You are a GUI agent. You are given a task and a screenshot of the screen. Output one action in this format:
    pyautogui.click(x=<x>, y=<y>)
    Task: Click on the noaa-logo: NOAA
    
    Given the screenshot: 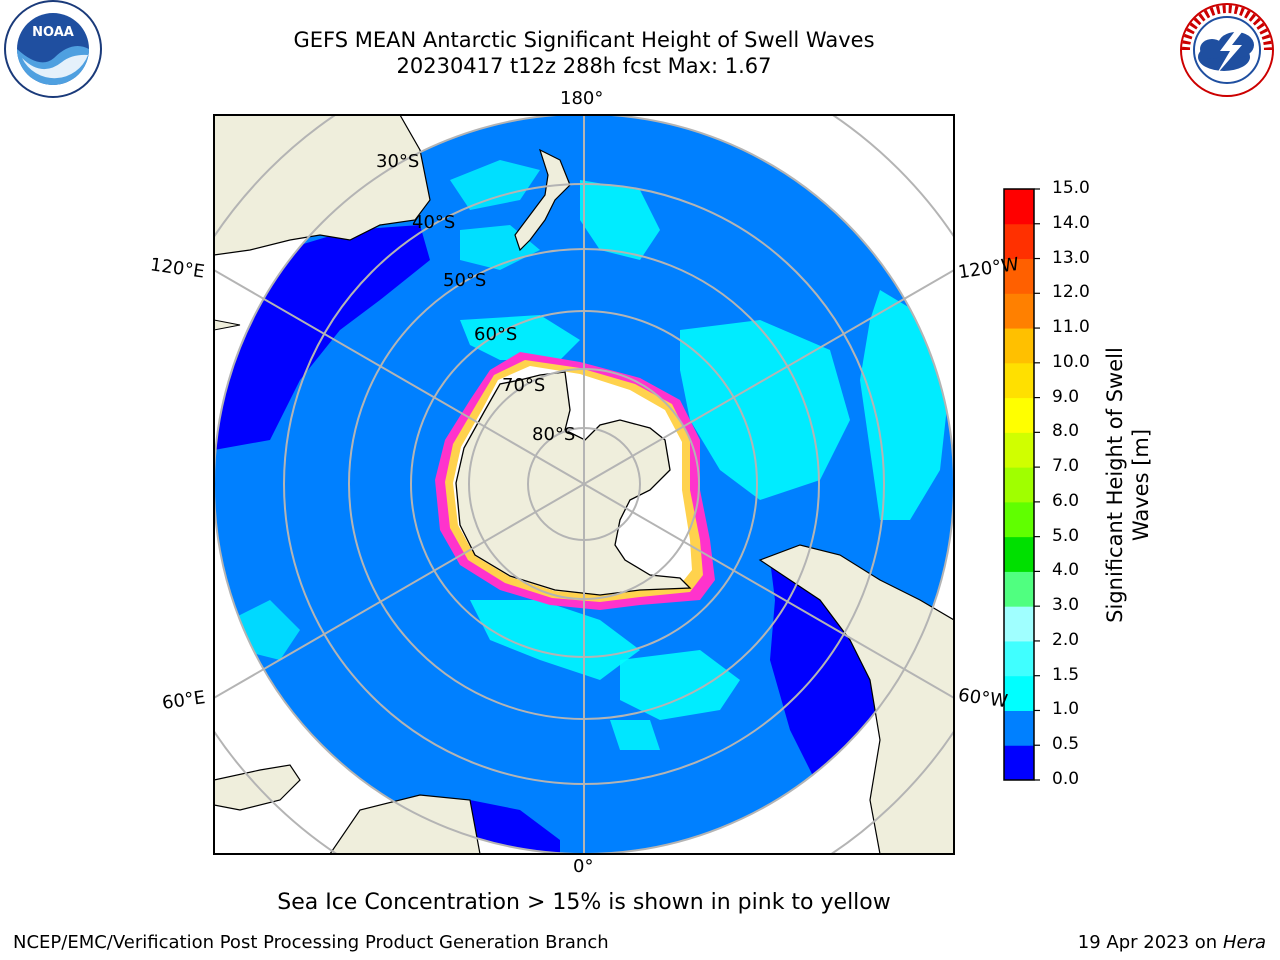 What is the action you would take?
    pyautogui.click(x=53, y=49)
    